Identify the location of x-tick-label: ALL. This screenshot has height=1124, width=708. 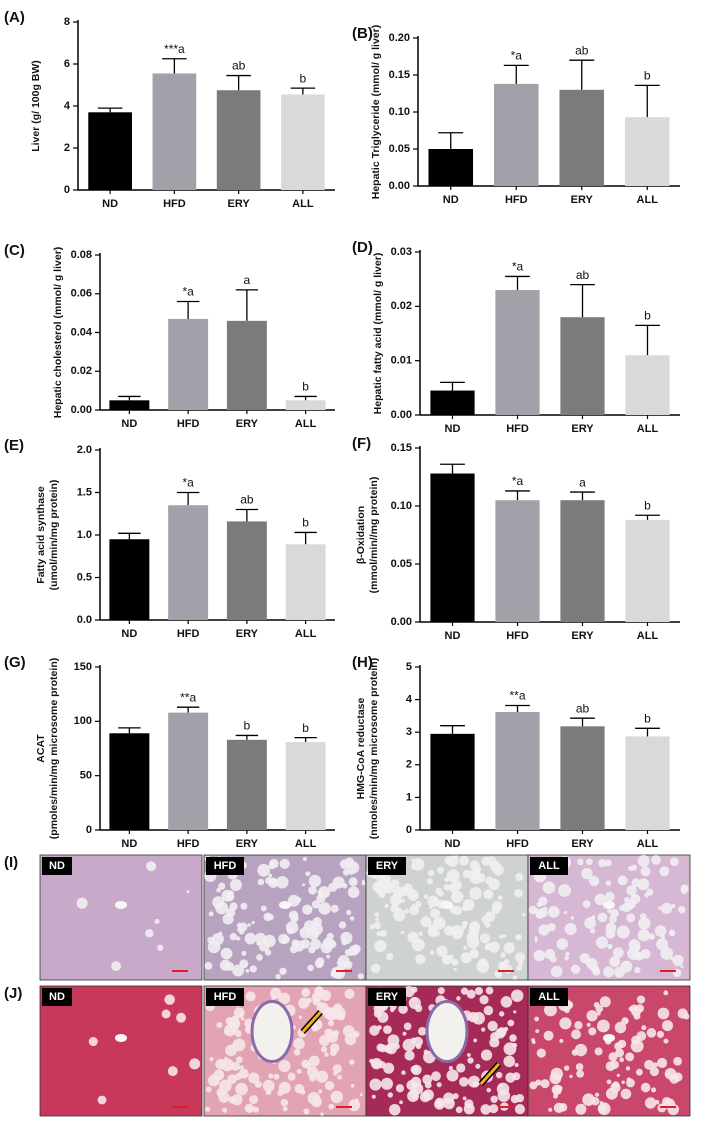
(648, 844).